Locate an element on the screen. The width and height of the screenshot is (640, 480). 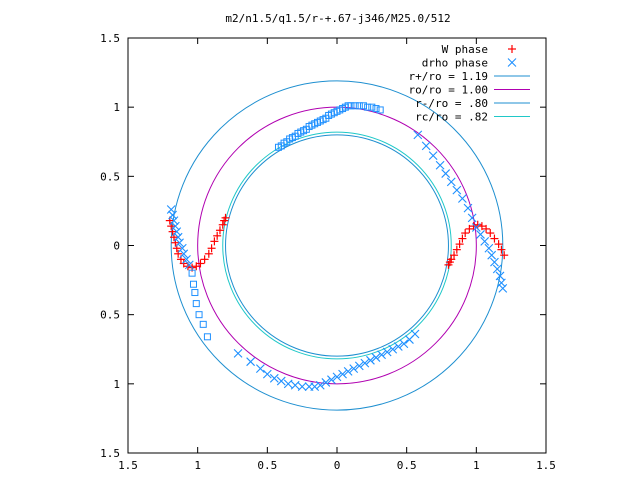
point-s1-45-b is located at coordinates (451, 182).